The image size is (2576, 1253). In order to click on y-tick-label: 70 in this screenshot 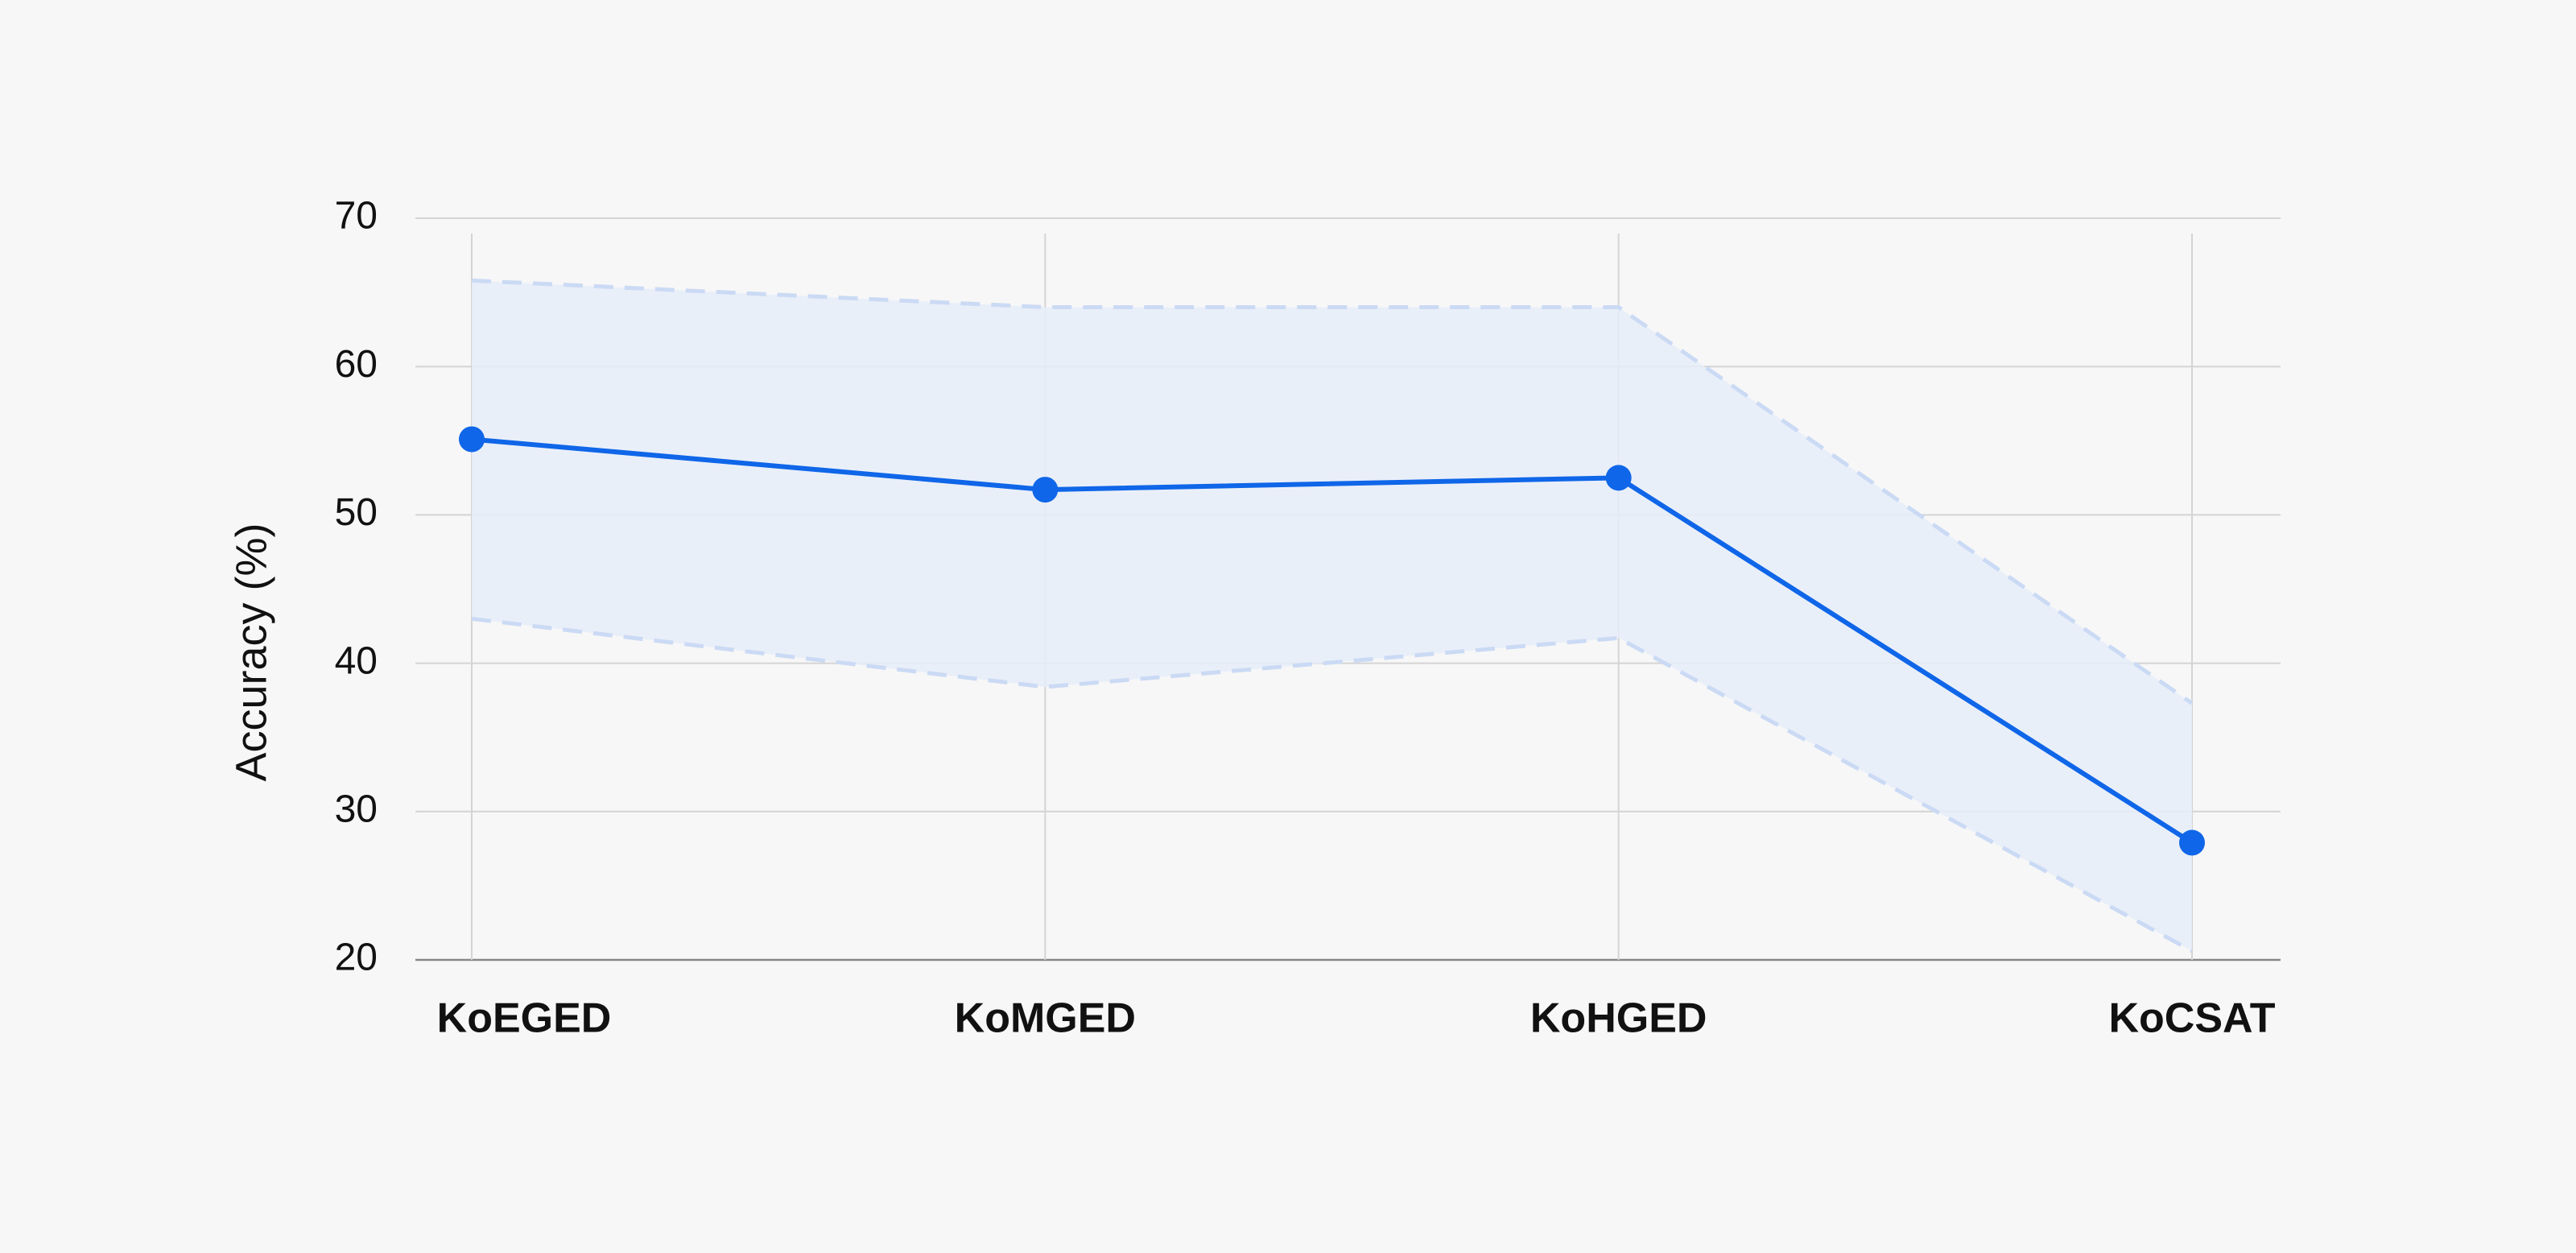, I will do `click(356, 216)`.